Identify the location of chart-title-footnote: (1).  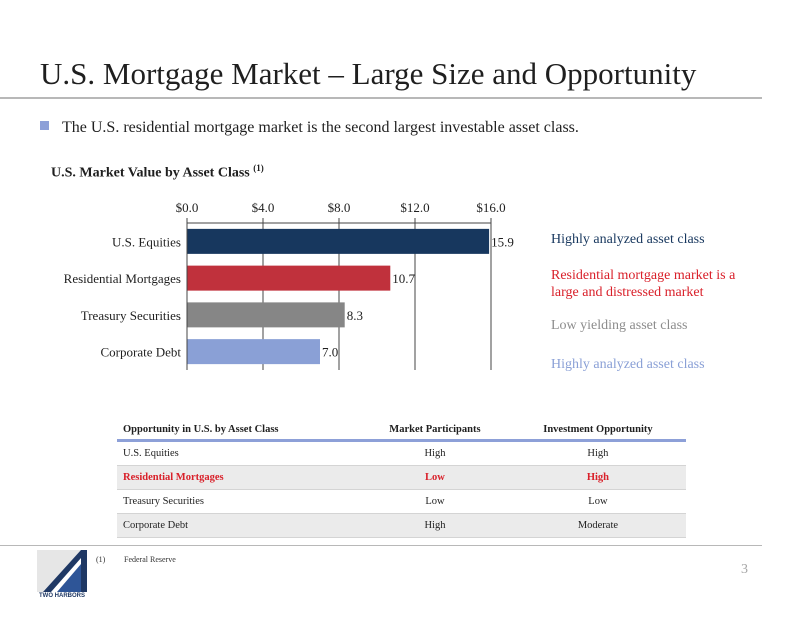
(258, 168).